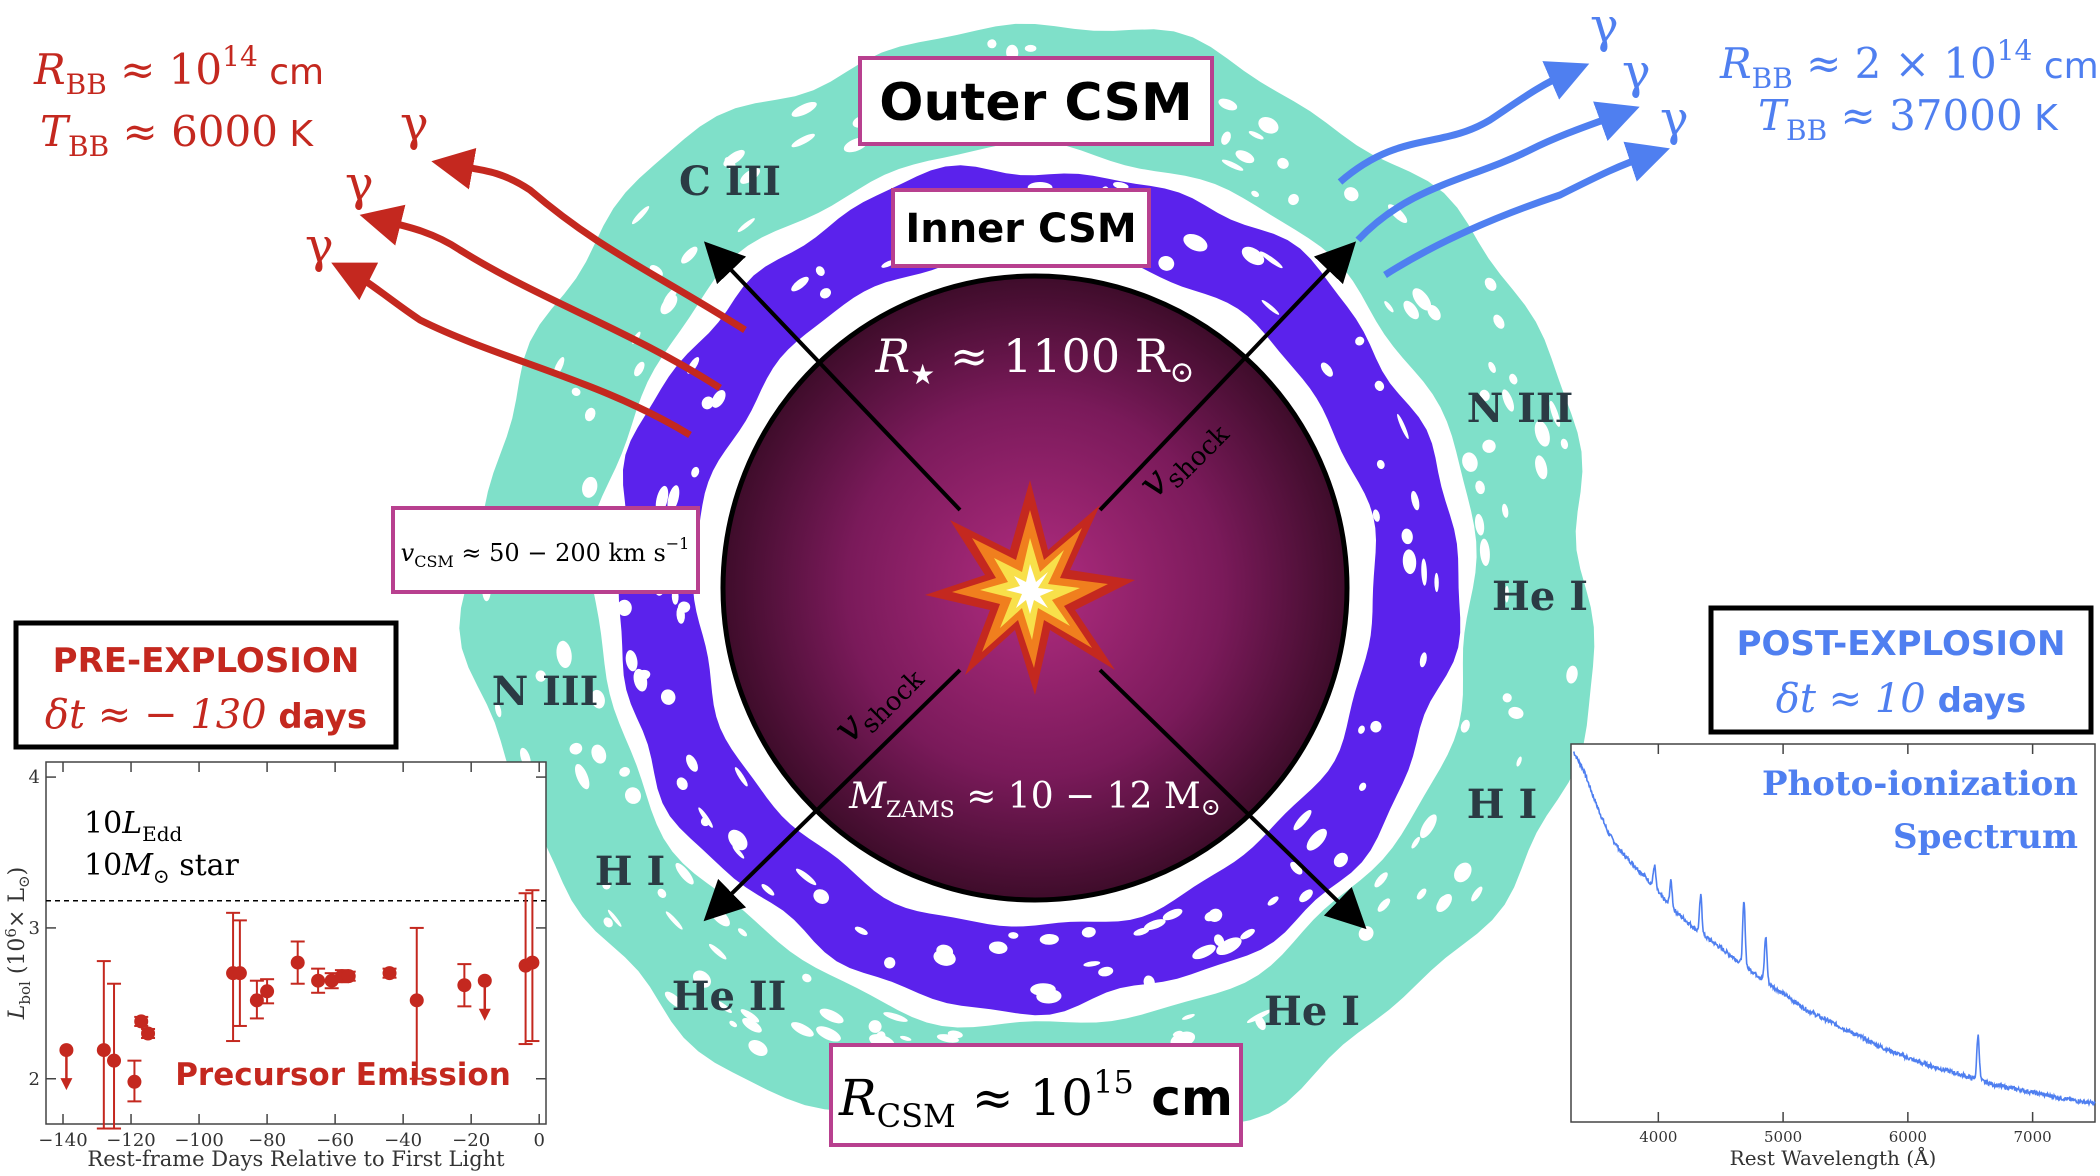 The image size is (2100, 1176). What do you see at coordinates (206, 661) in the screenshot?
I see `svg-text: PRE-EXPLOSION` at bounding box center [206, 661].